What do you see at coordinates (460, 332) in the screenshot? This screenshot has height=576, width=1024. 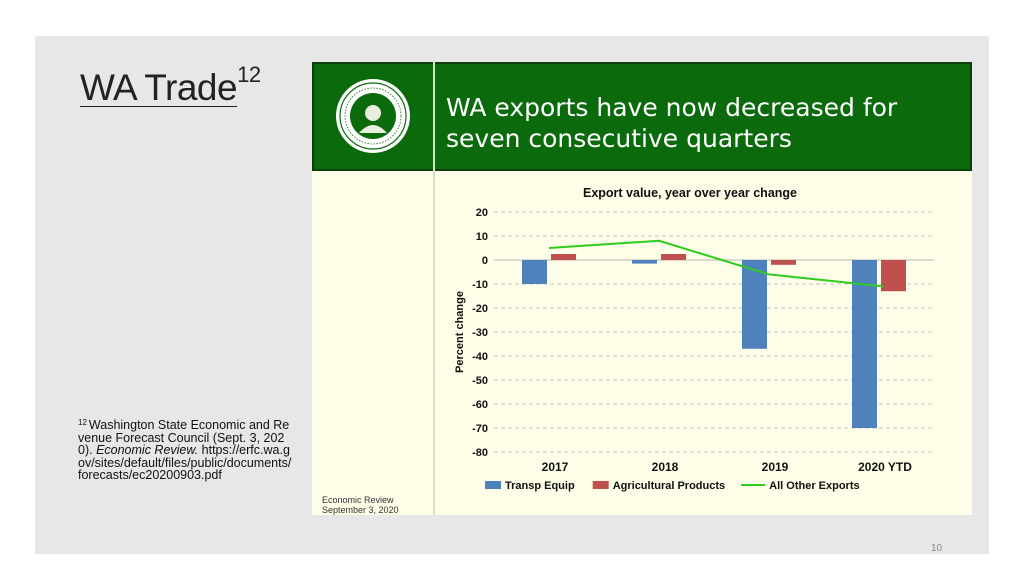 I see `y-axis-label: Percent change` at bounding box center [460, 332].